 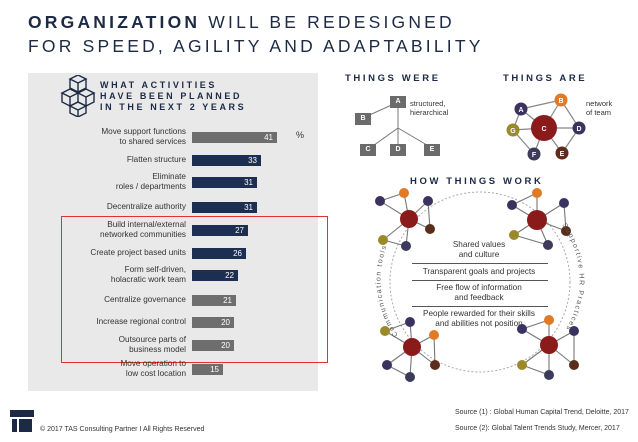 I want to click on bar-category-label: Move operation to low cost location, so click(x=153, y=368).